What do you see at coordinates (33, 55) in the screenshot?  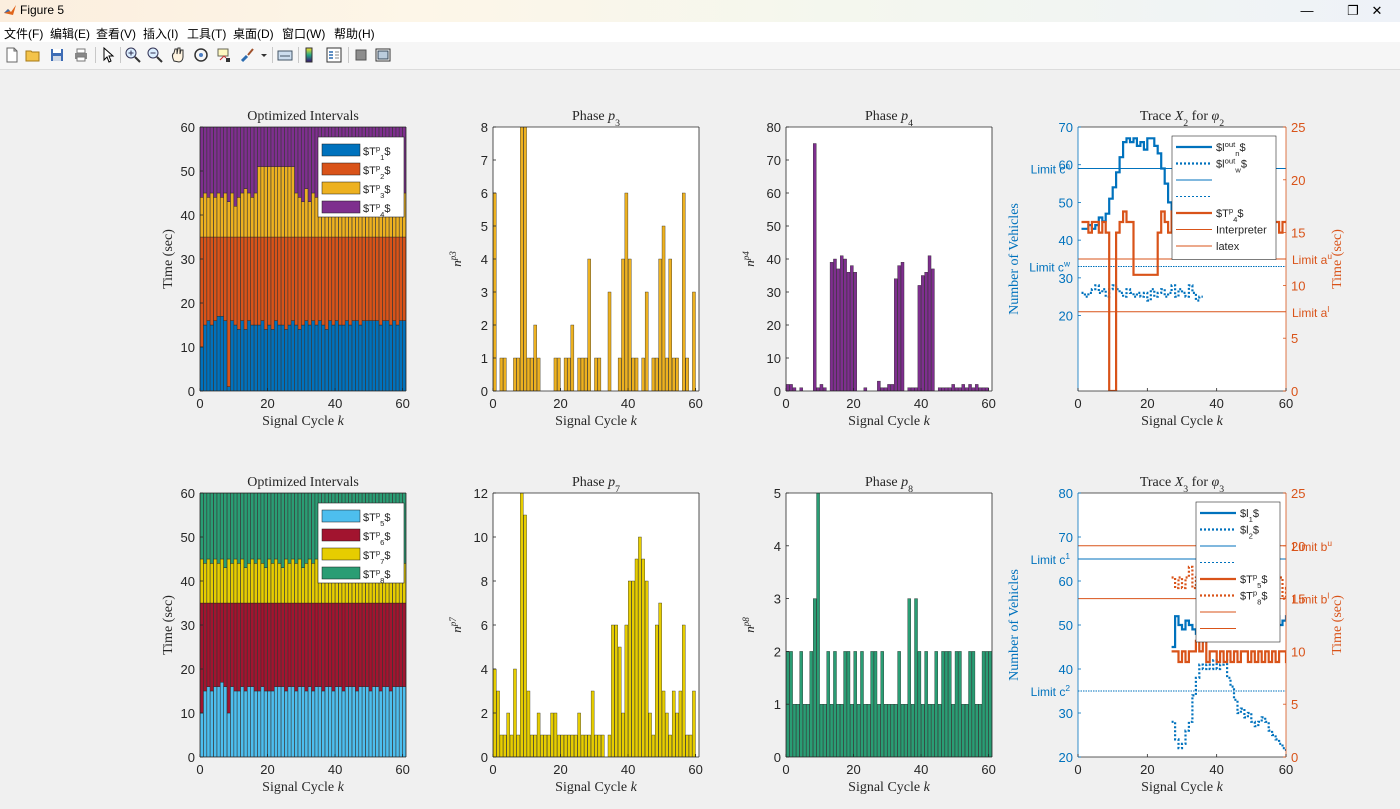 I see `open-file-icon` at bounding box center [33, 55].